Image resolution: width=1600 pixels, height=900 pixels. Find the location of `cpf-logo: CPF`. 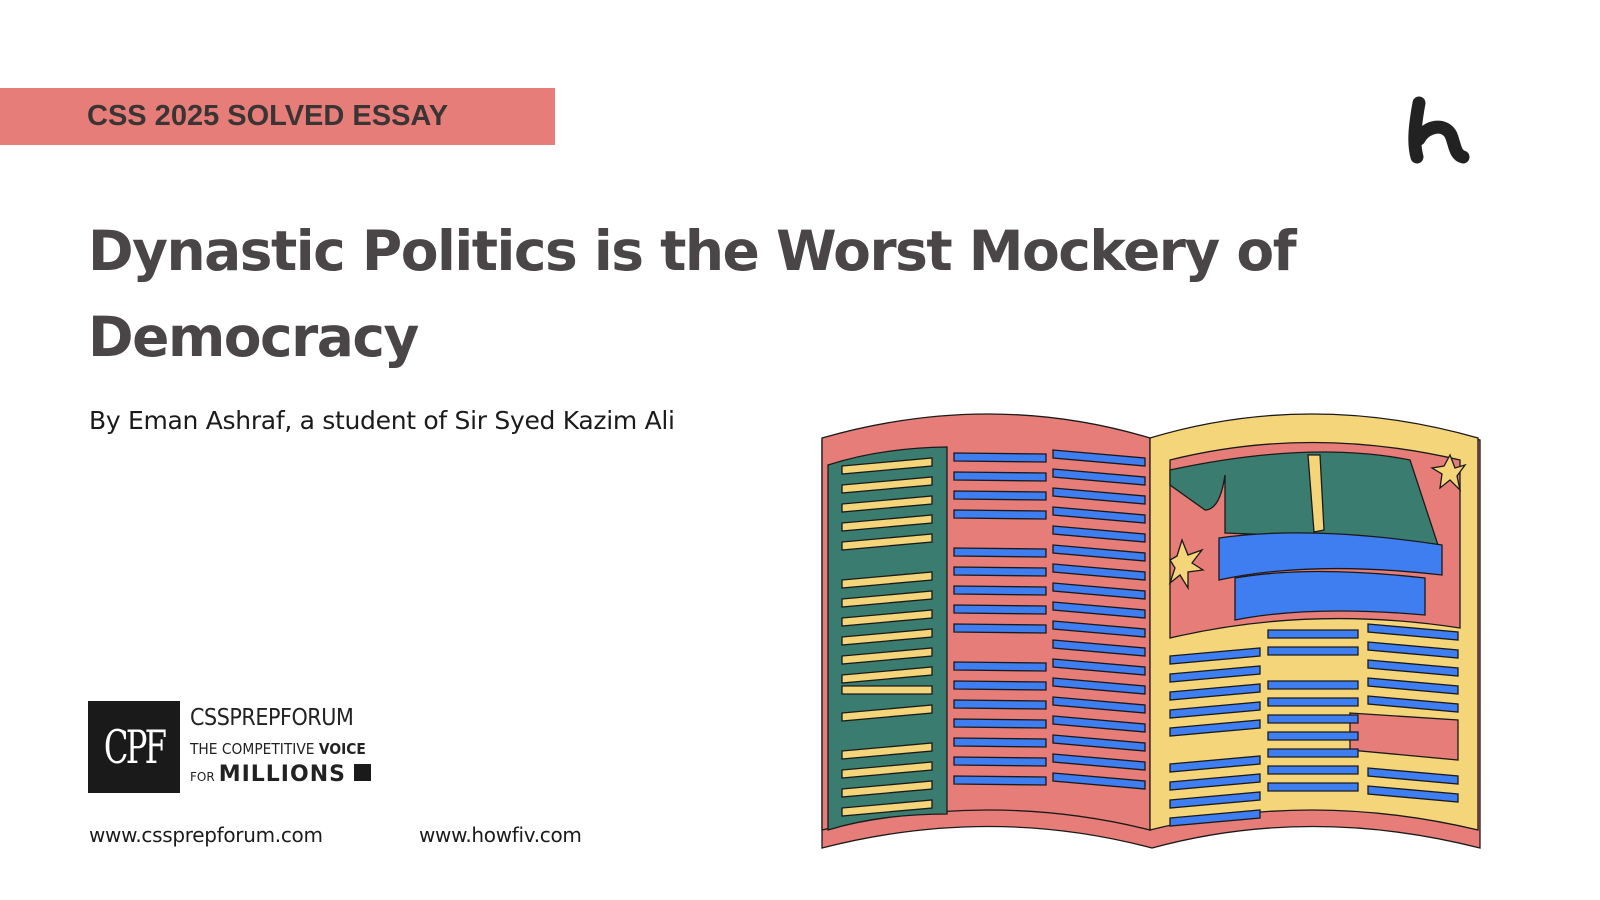

cpf-logo: CPF is located at coordinates (134, 747).